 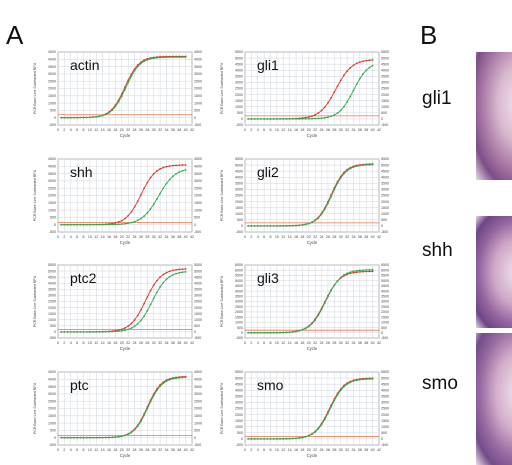 What do you see at coordinates (239, 77) in the screenshot?
I see `y-left-tick-label: 3500` at bounding box center [239, 77].